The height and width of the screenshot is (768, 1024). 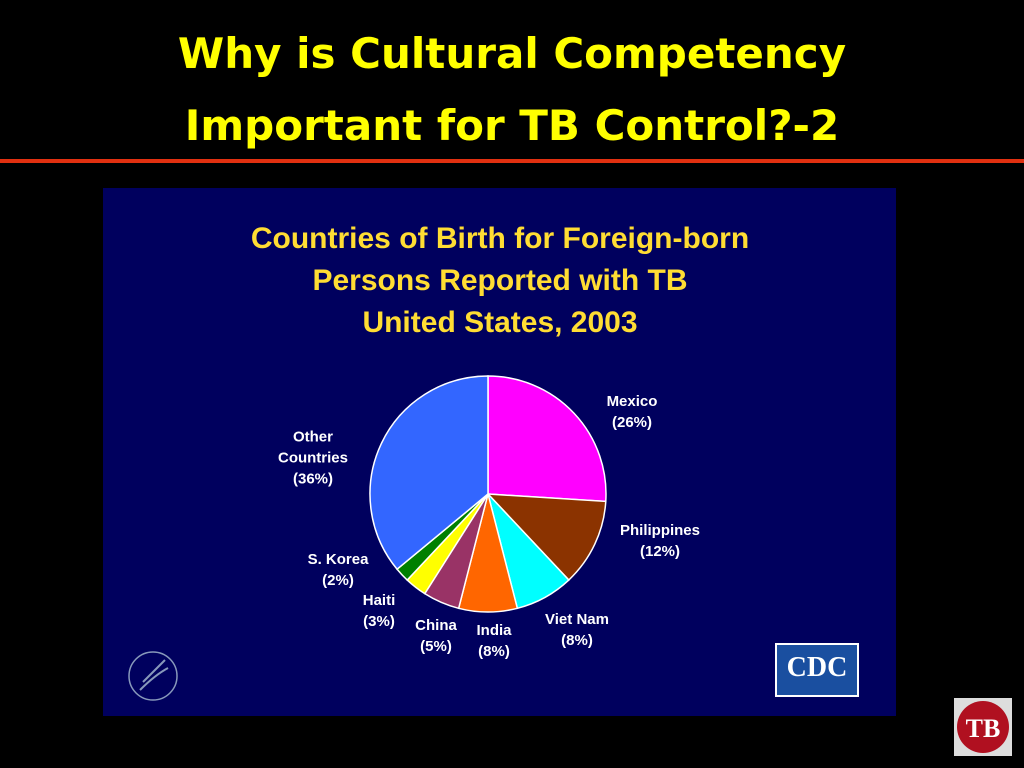 I want to click on cdc-logo, so click(x=817, y=670).